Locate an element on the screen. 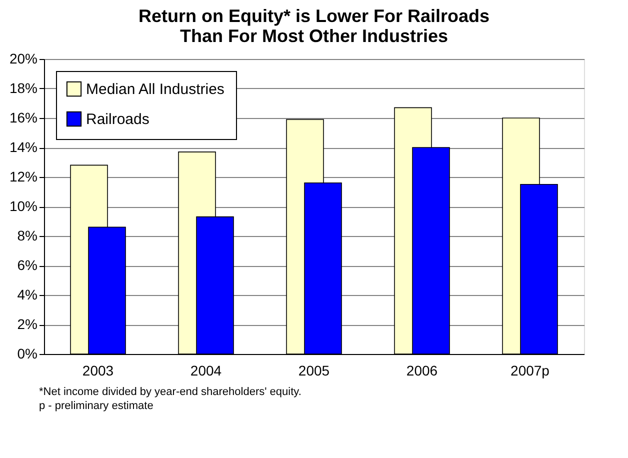 The width and height of the screenshot is (628, 458). y-tick-label: 0% is located at coordinates (27, 354).